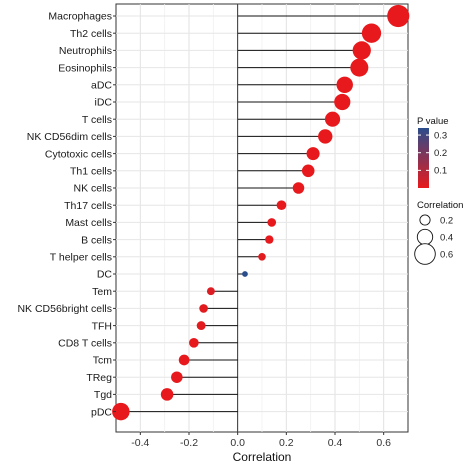  Describe the element at coordinates (440, 171) in the screenshot. I see `colorbar-tick-label: 0.1` at that location.